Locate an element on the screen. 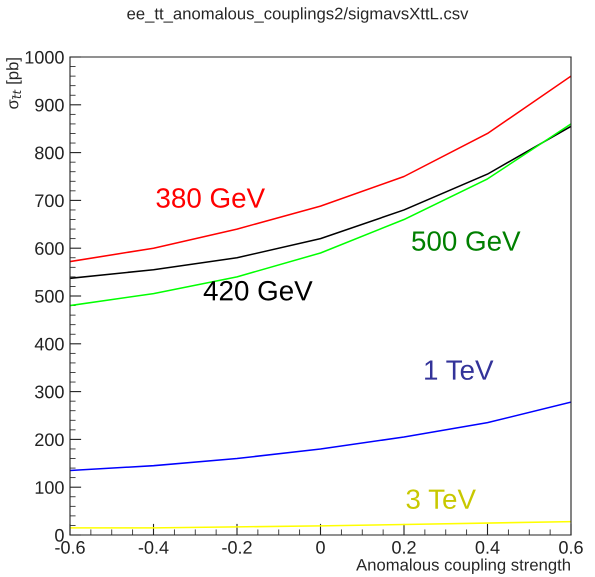  y-tick-label: 600 is located at coordinates (49, 248).